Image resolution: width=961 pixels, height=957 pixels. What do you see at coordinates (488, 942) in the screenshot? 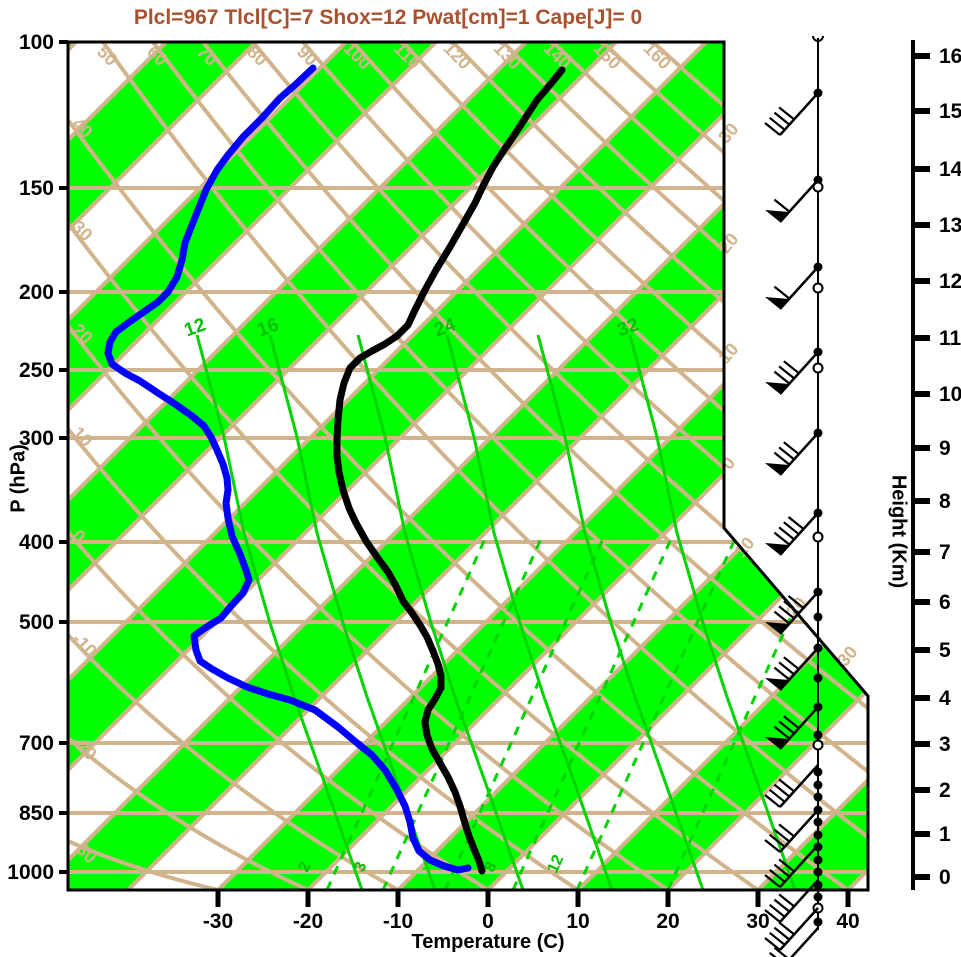
I see `x-axis-title: Temperature (C)` at bounding box center [488, 942].